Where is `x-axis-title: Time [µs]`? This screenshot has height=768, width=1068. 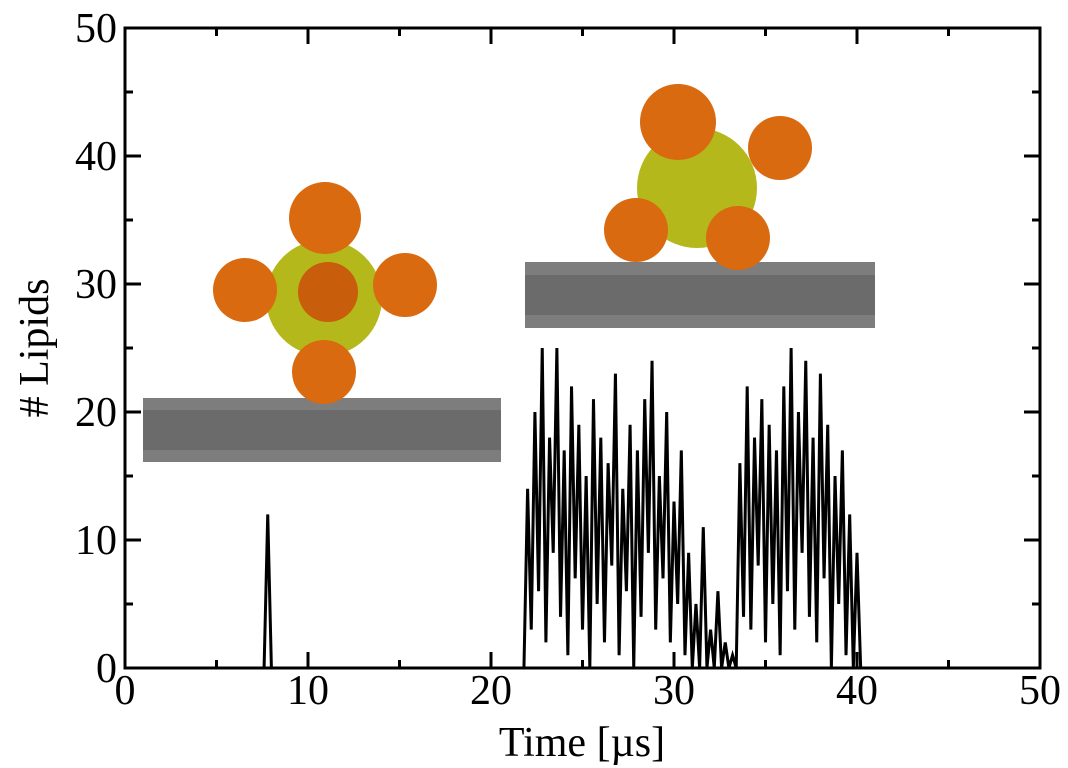 x-axis-title: Time [µs] is located at coordinates (582, 743).